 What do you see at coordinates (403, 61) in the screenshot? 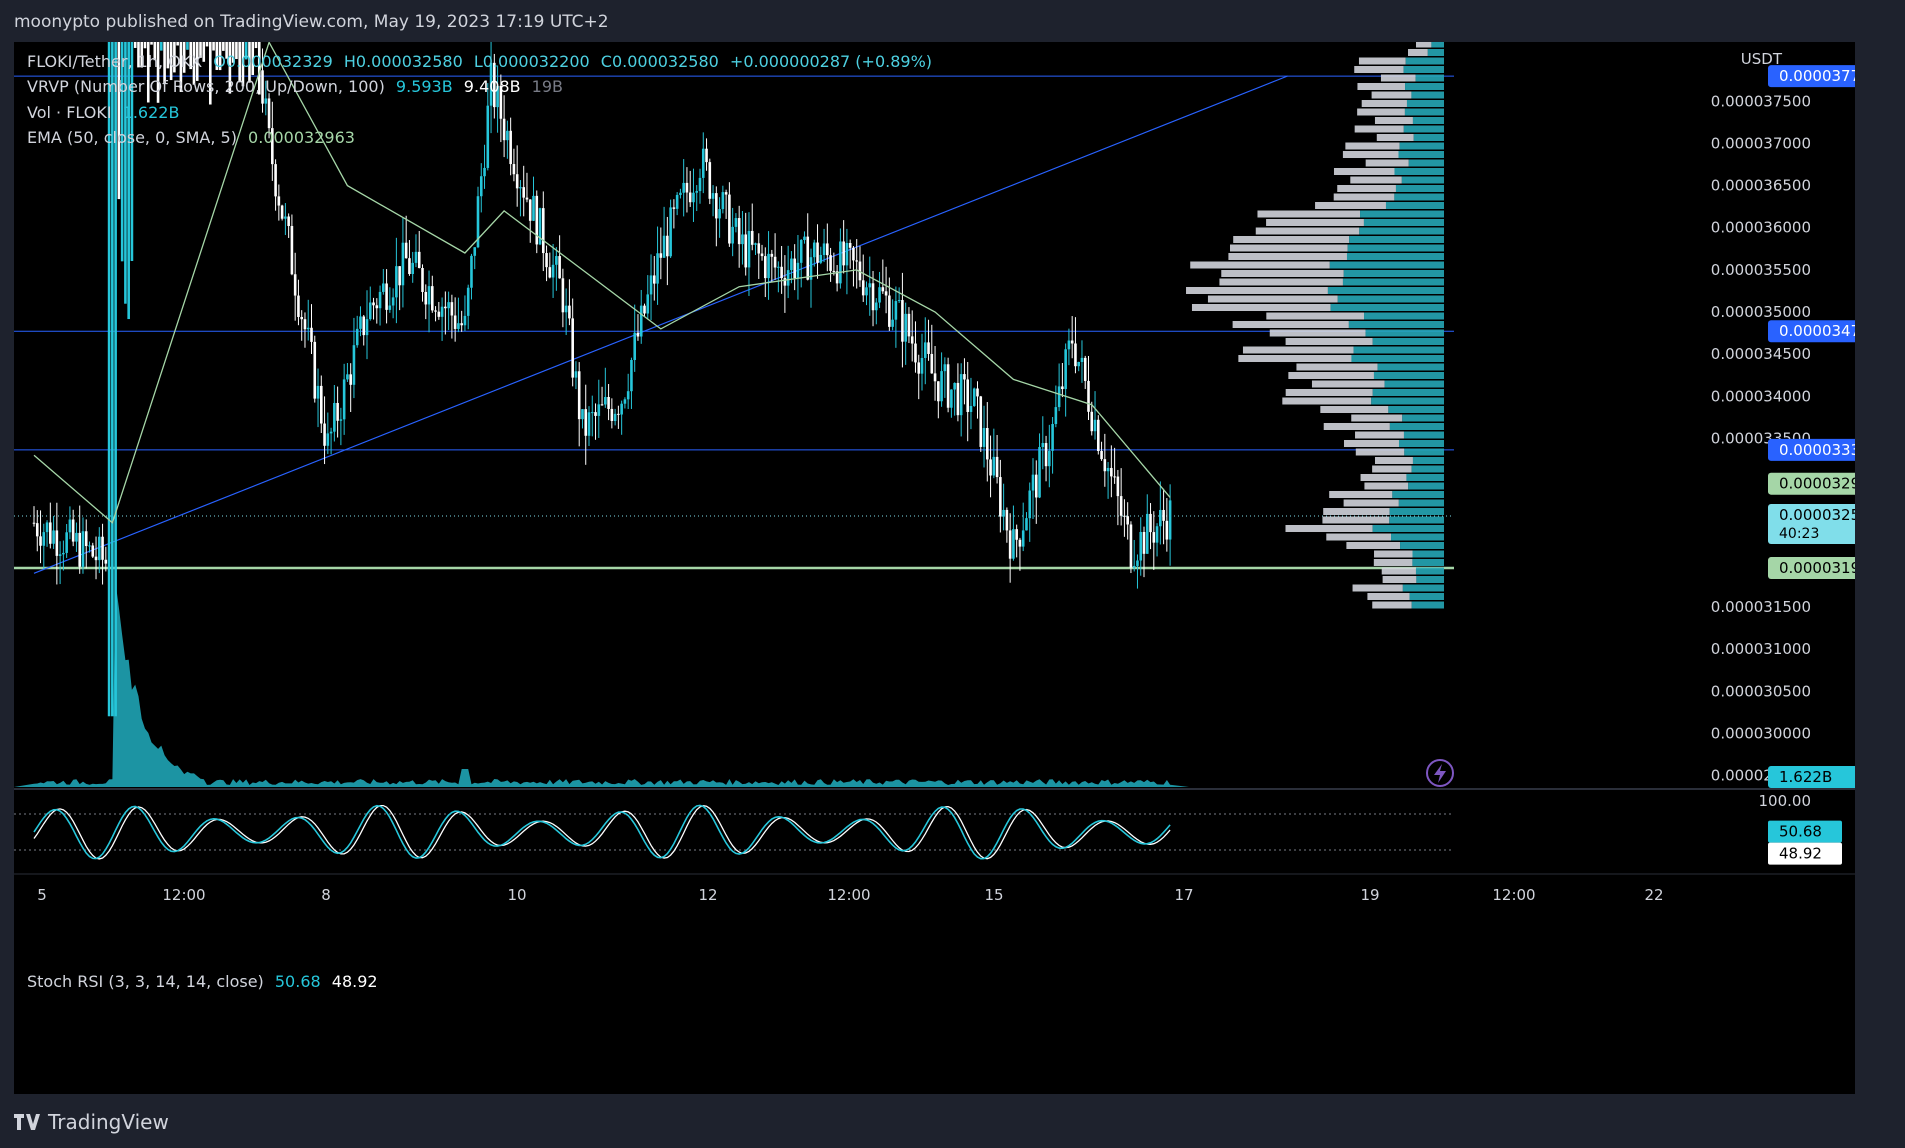
I see `legend-high: H0.000032580` at bounding box center [403, 61].